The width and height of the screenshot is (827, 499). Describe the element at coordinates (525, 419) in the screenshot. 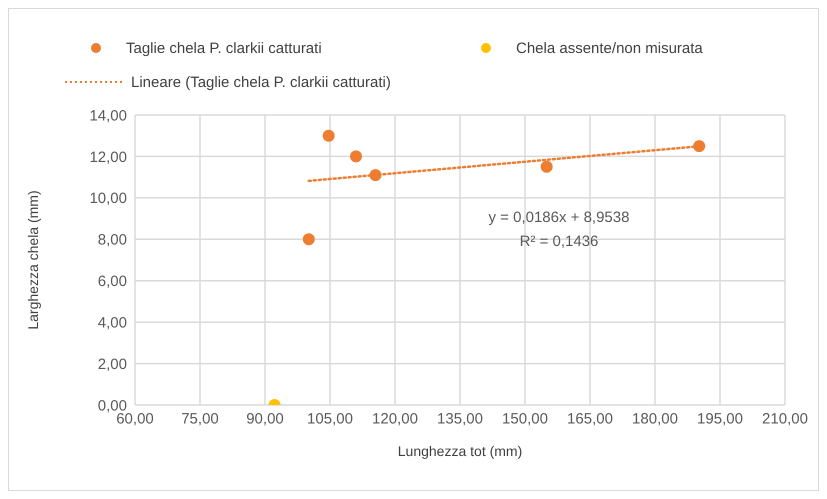

I see `x-tick-label: 150,00` at that location.